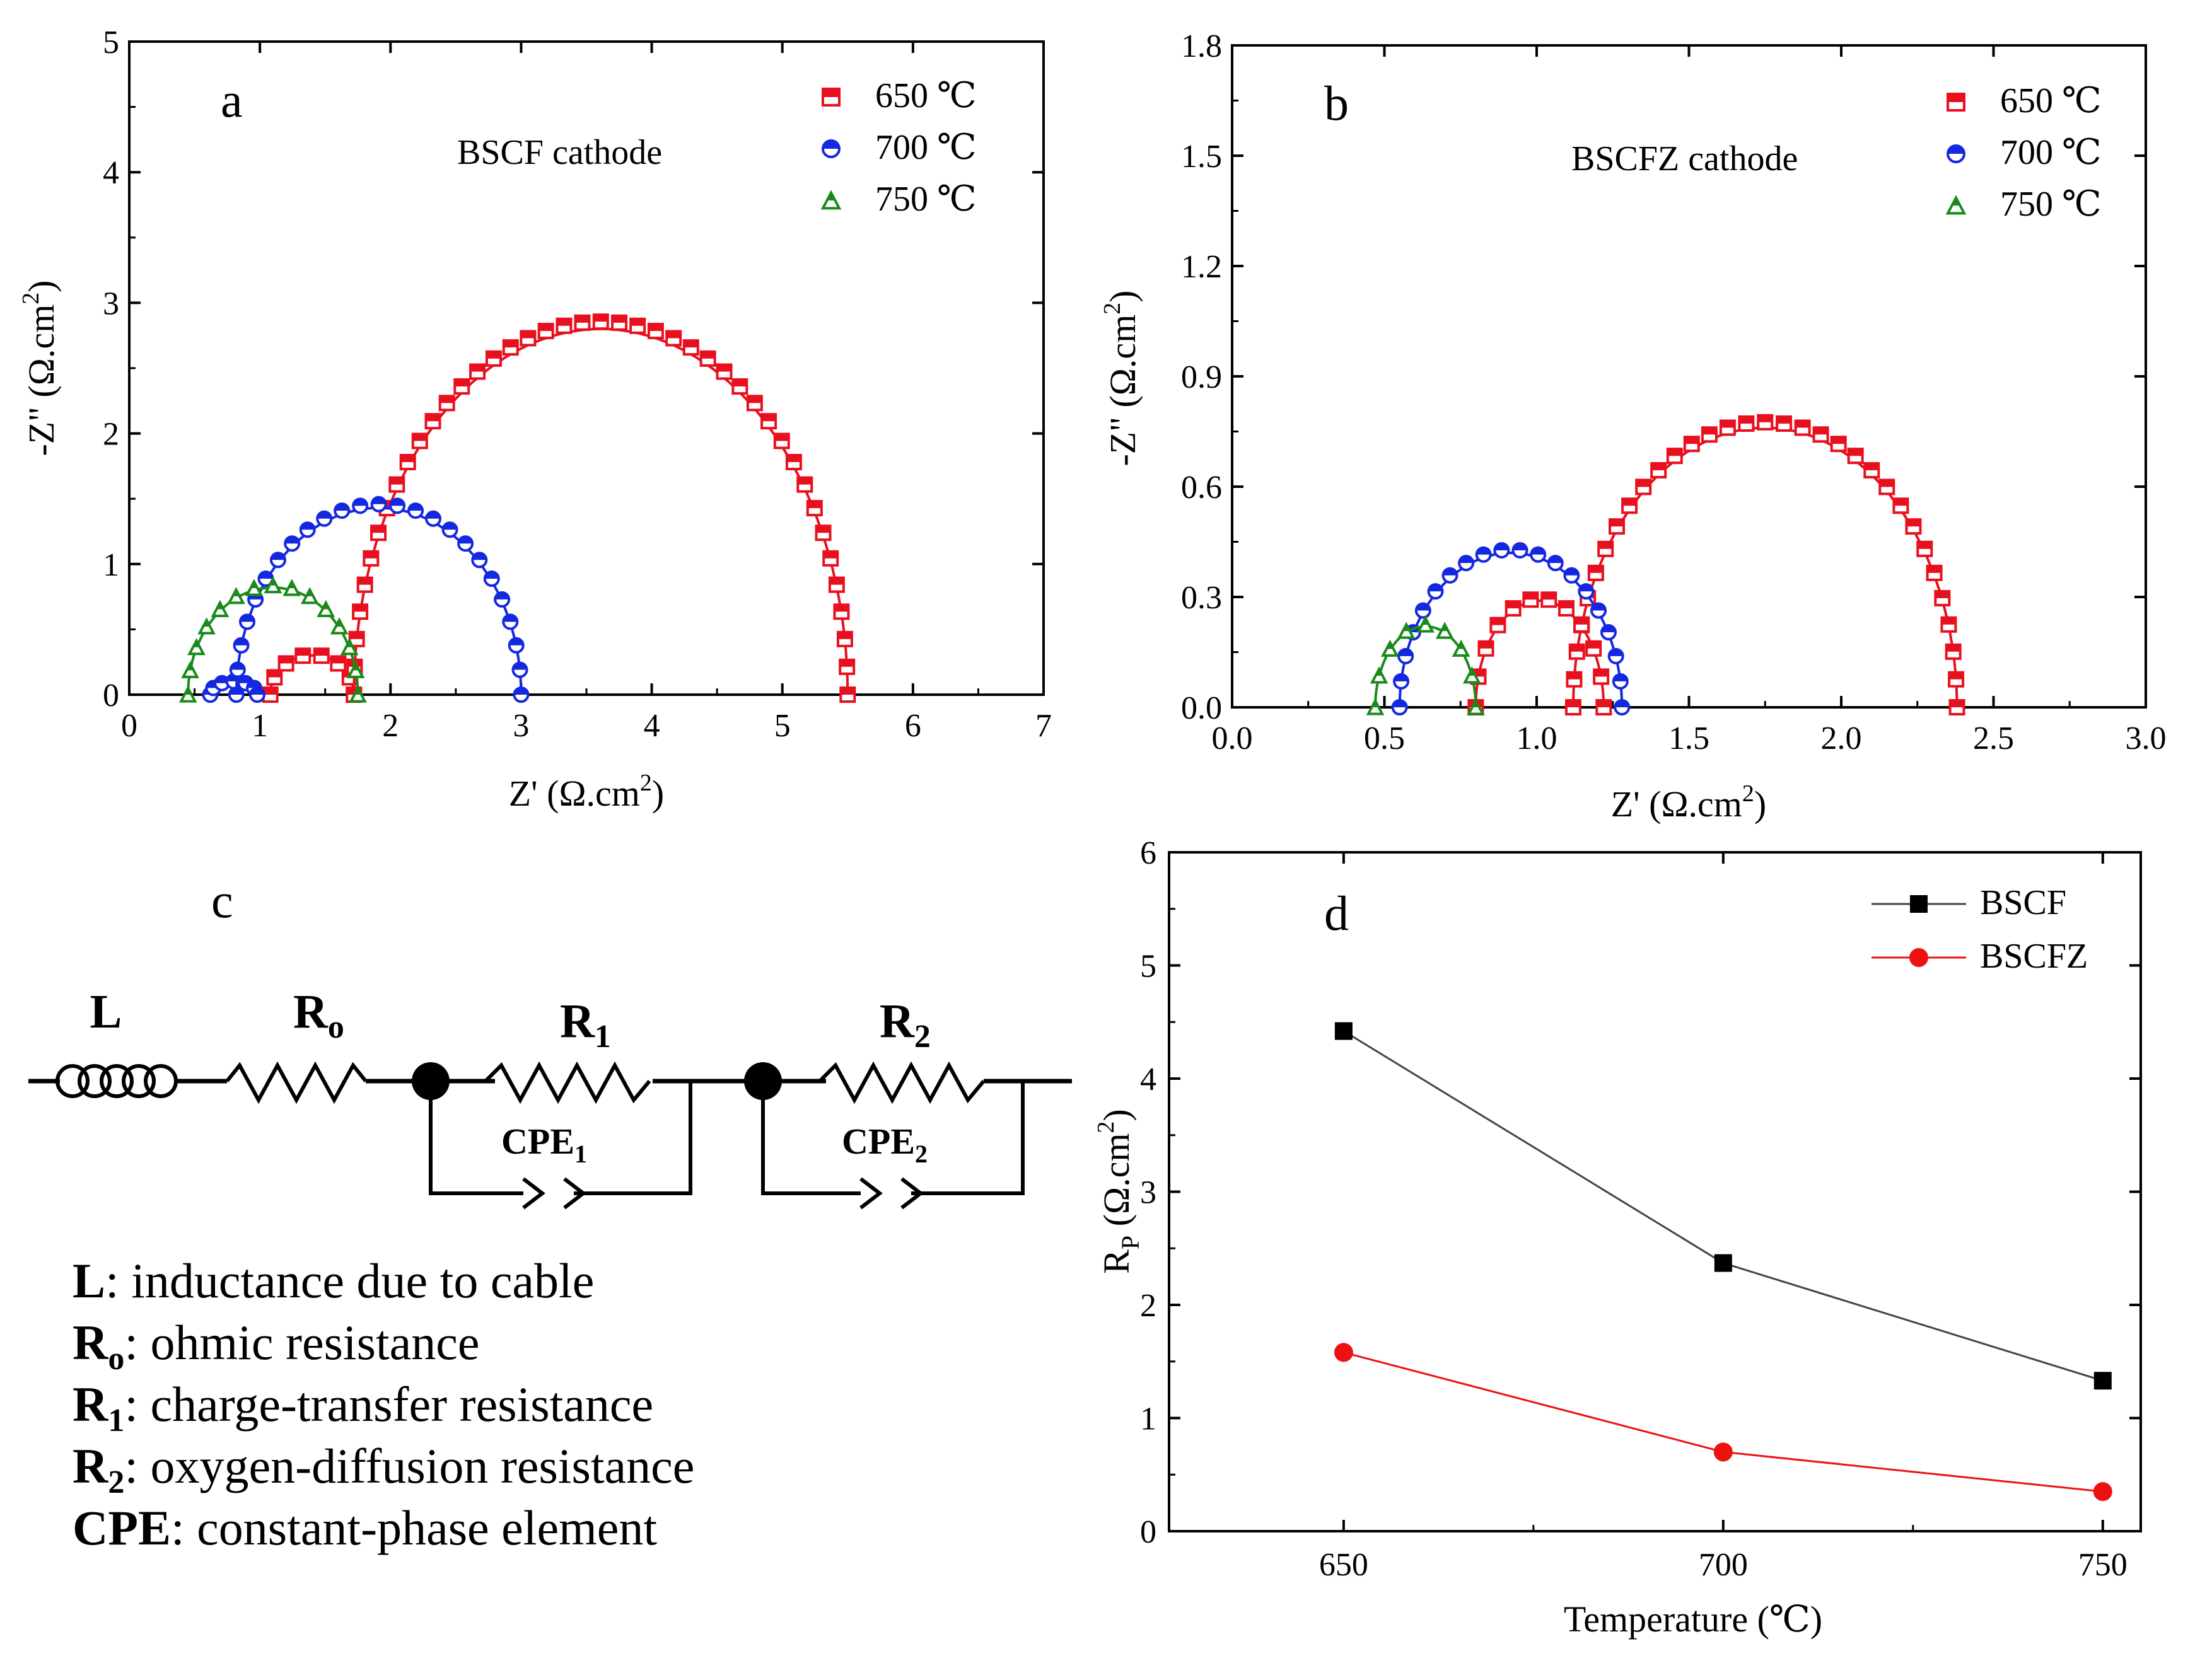 Image resolution: width=2212 pixels, height=1668 pixels. I want to click on panel-d-legend: BSCF BSCFZ, so click(1979, 929).